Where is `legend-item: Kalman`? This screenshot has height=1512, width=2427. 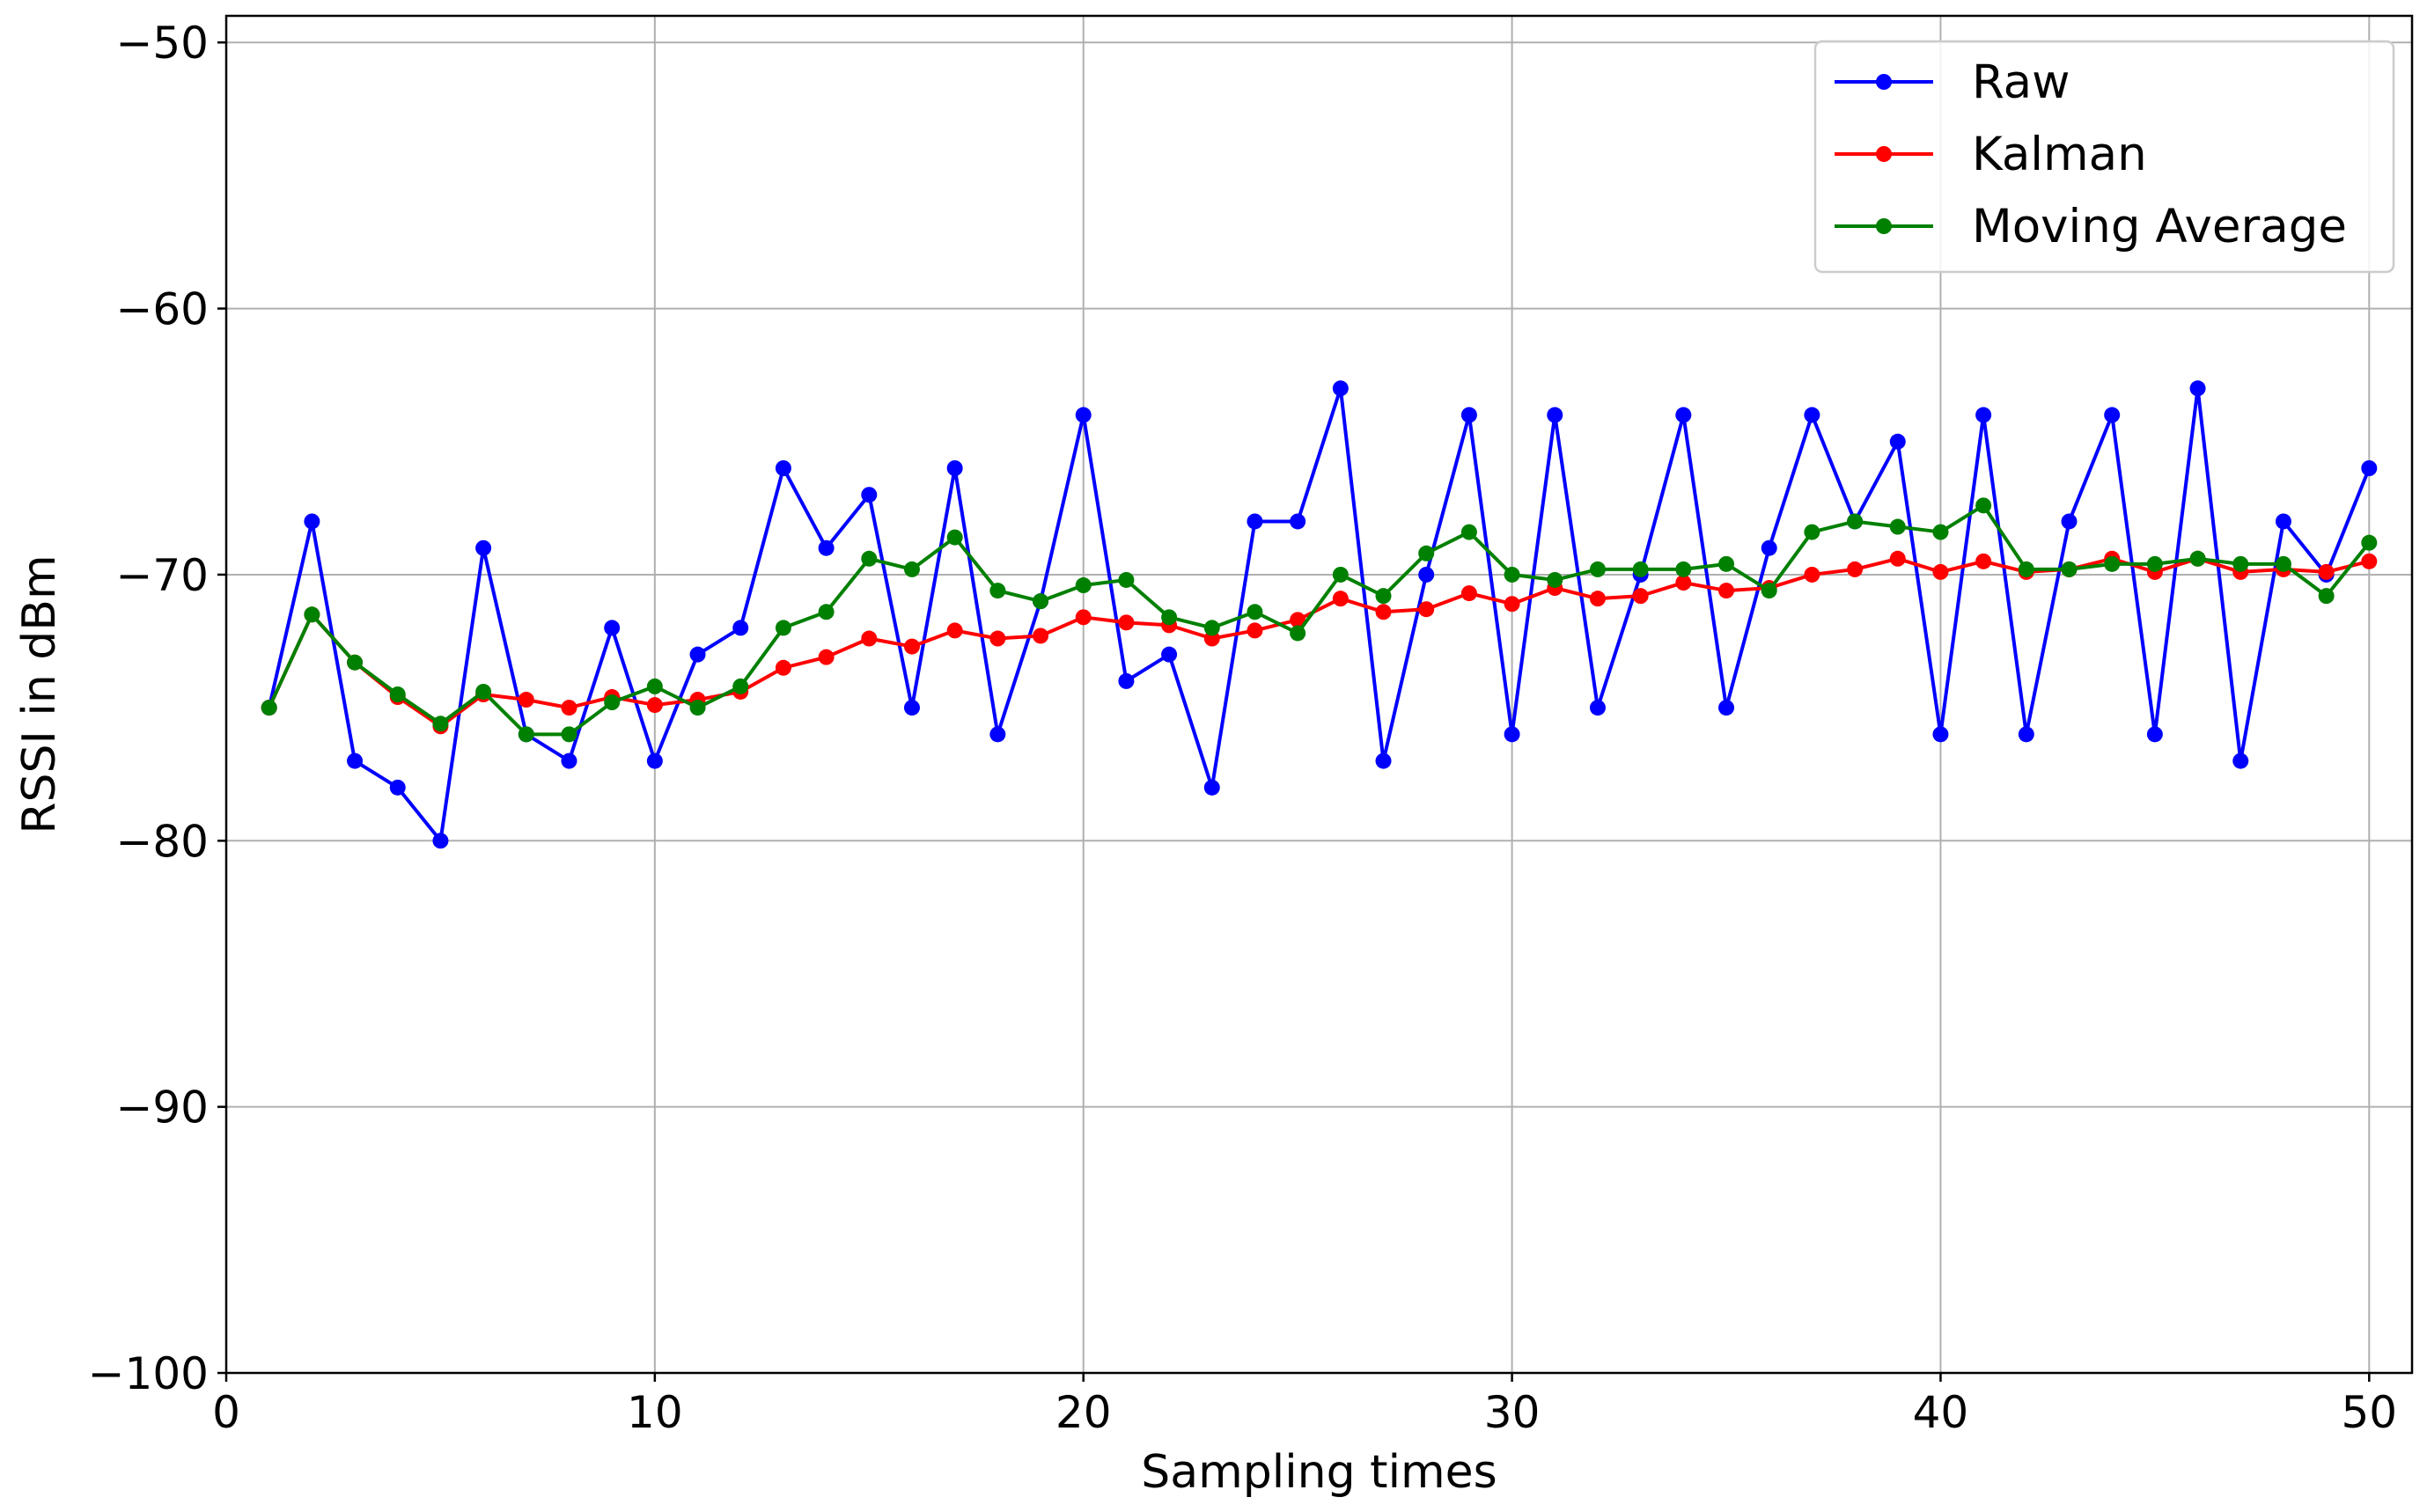 legend-item: Kalman is located at coordinates (1991, 155).